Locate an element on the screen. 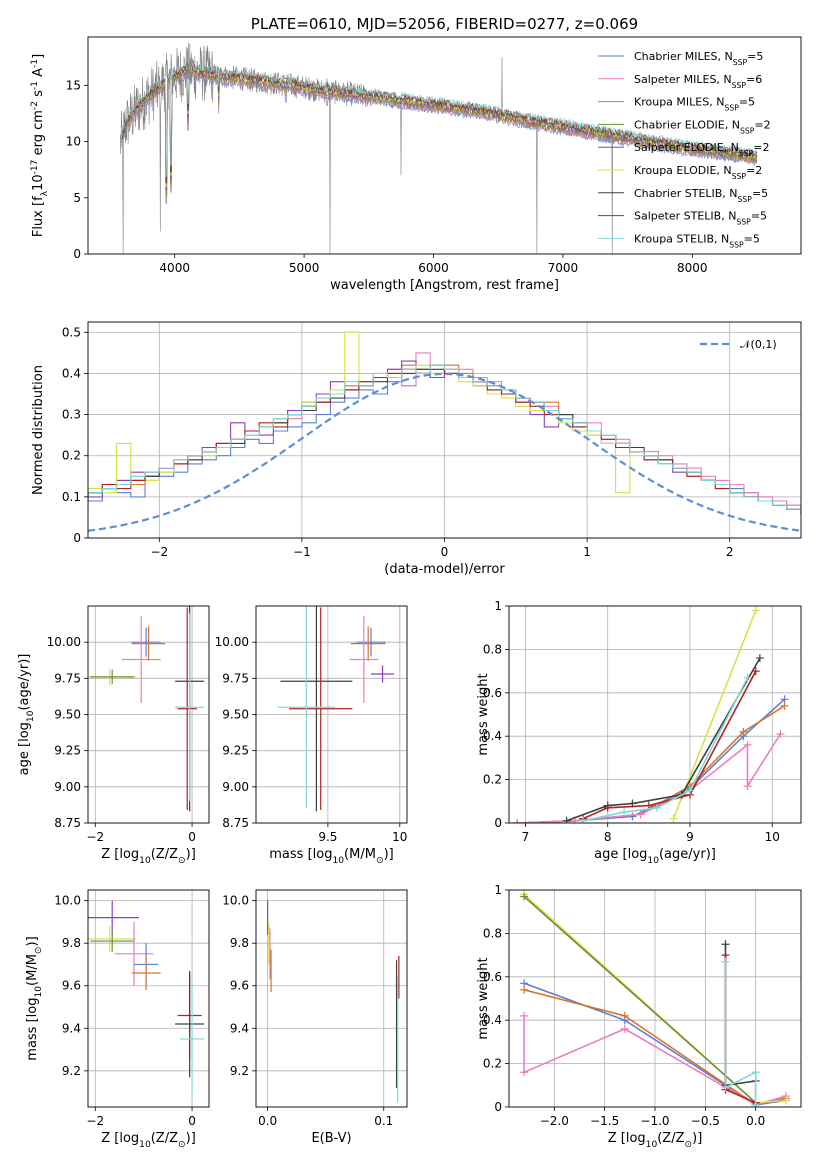 Image resolution: width=819 pixels, height=1170 pixels. y-axis-label: mass [log10(M/M⊙)] is located at coordinates (34, 998).